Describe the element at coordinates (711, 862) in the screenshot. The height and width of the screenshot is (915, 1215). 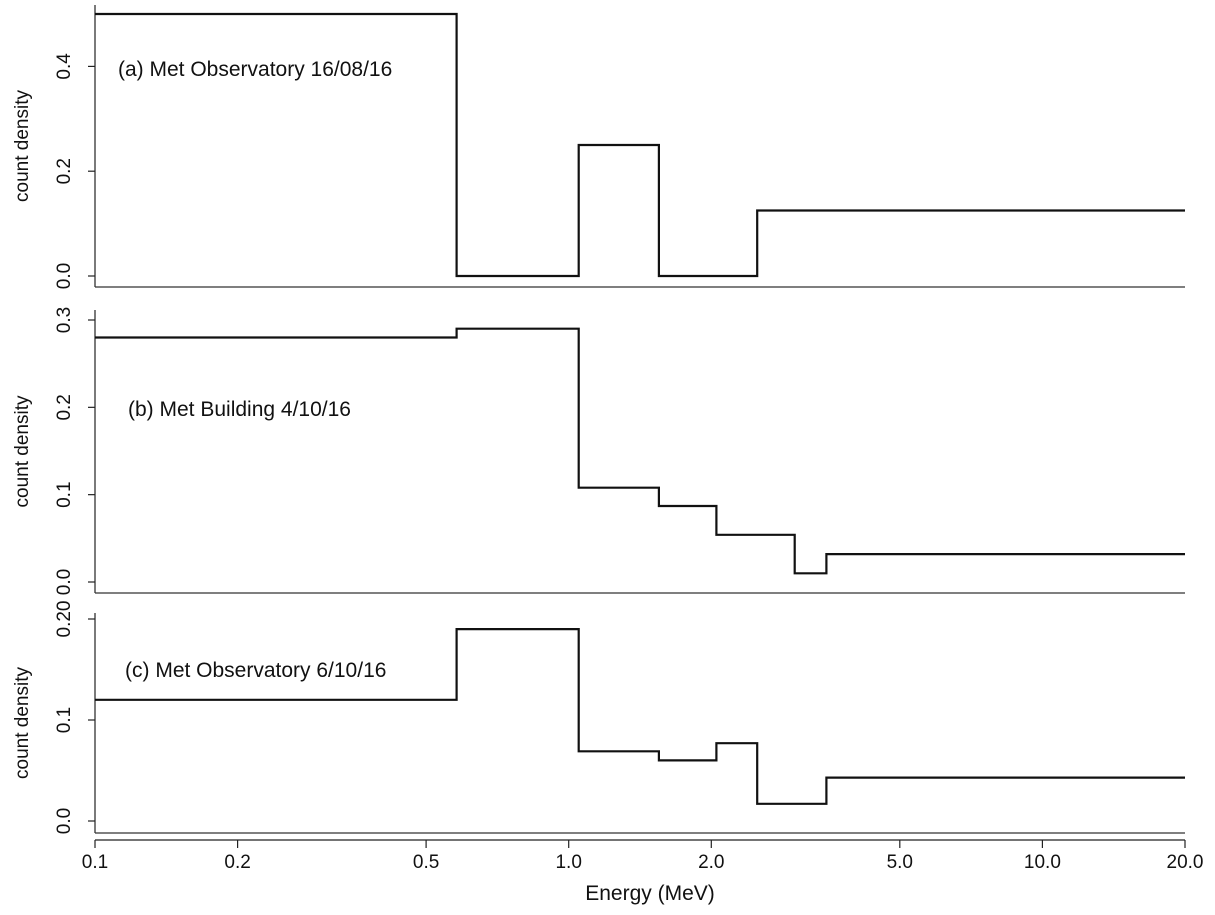
I see `x-tick-label: 2.0` at that location.